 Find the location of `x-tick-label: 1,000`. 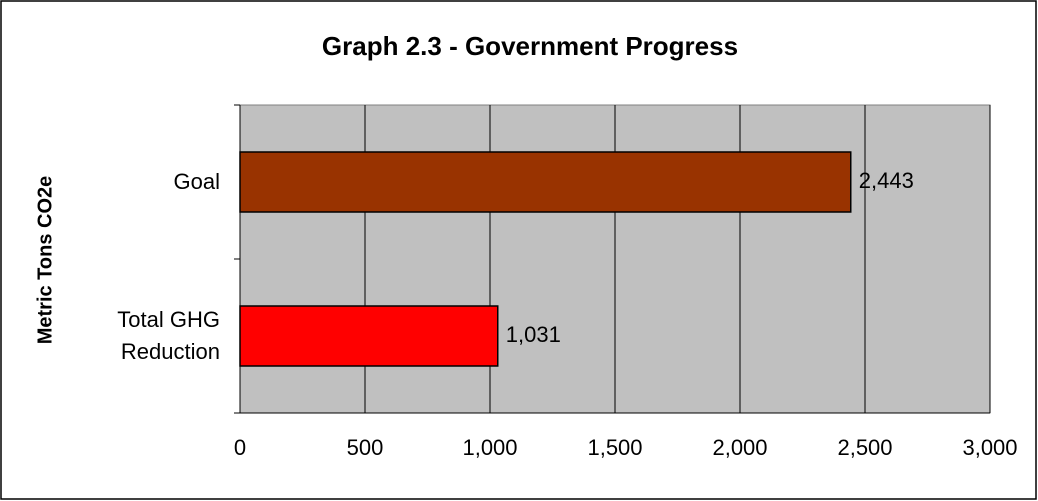

x-tick-label: 1,000 is located at coordinates (489, 447).